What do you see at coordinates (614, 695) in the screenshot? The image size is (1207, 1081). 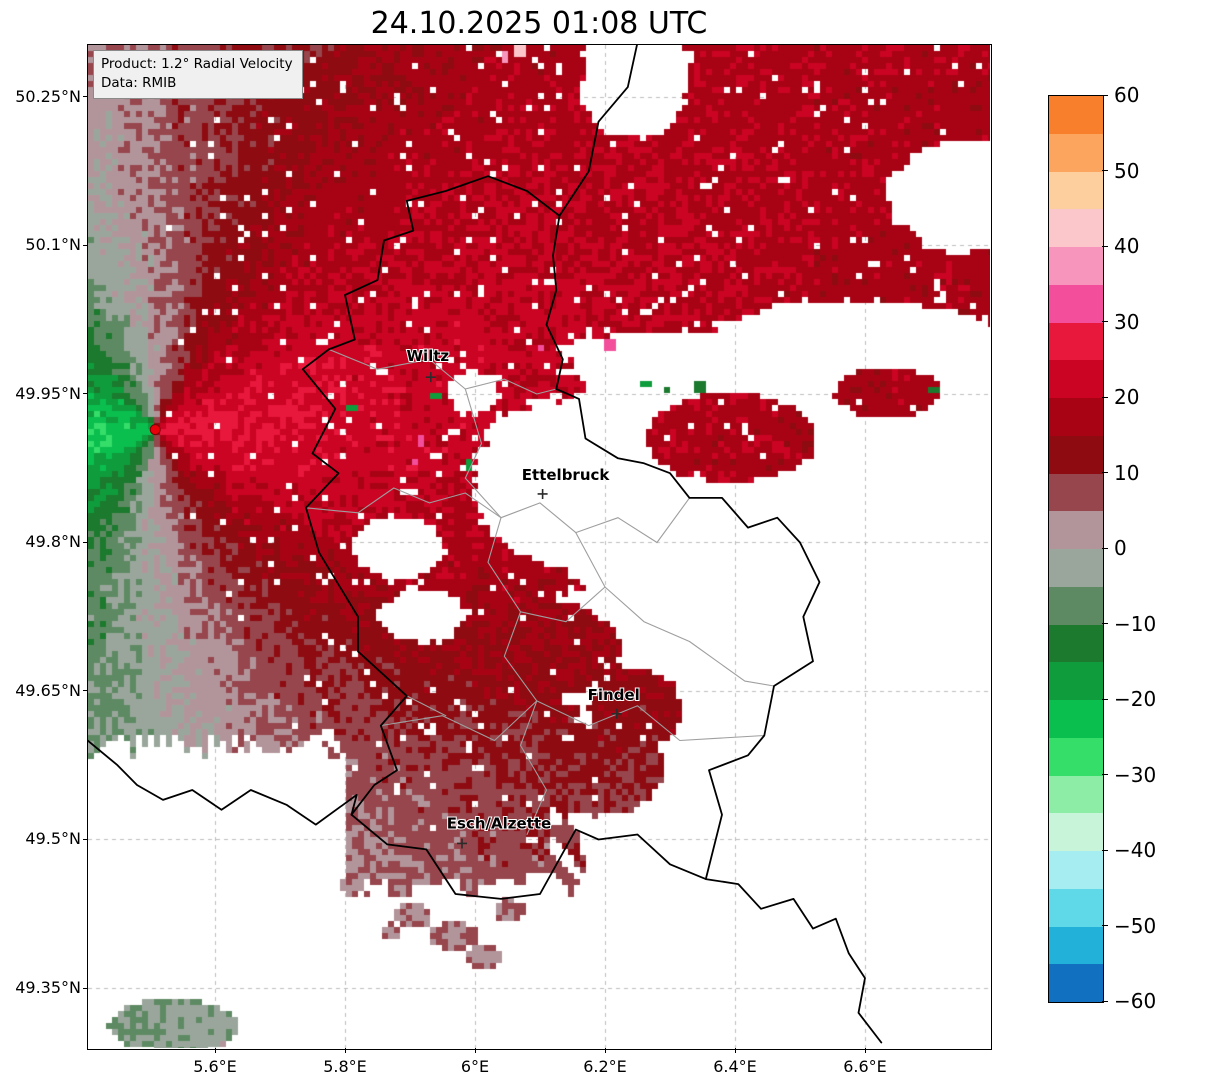 I see `city-label: Findel` at bounding box center [614, 695].